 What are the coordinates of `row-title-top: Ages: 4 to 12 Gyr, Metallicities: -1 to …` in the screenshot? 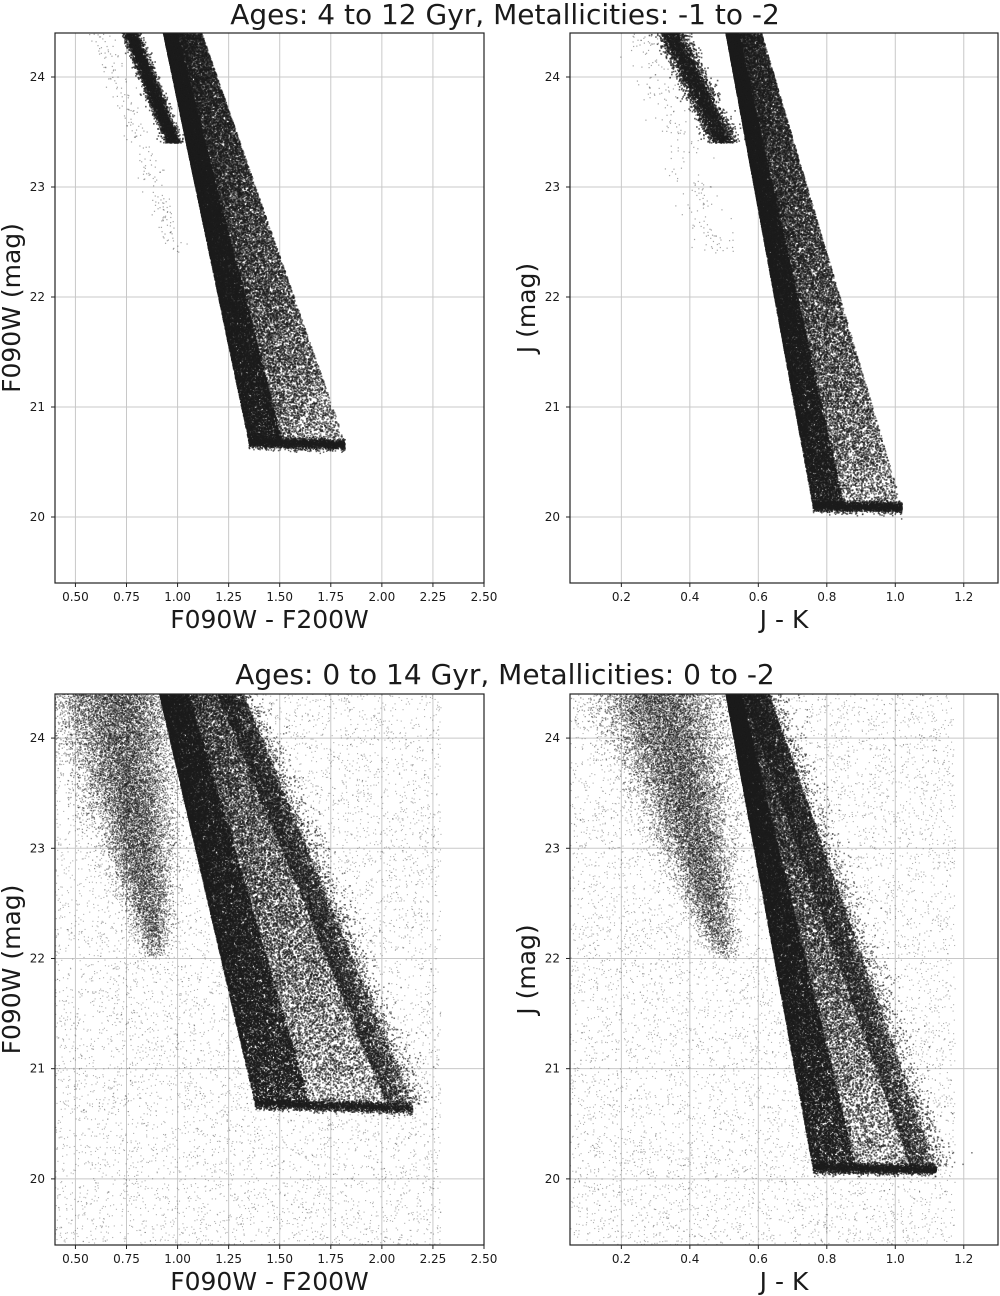 It's located at (505, 15).